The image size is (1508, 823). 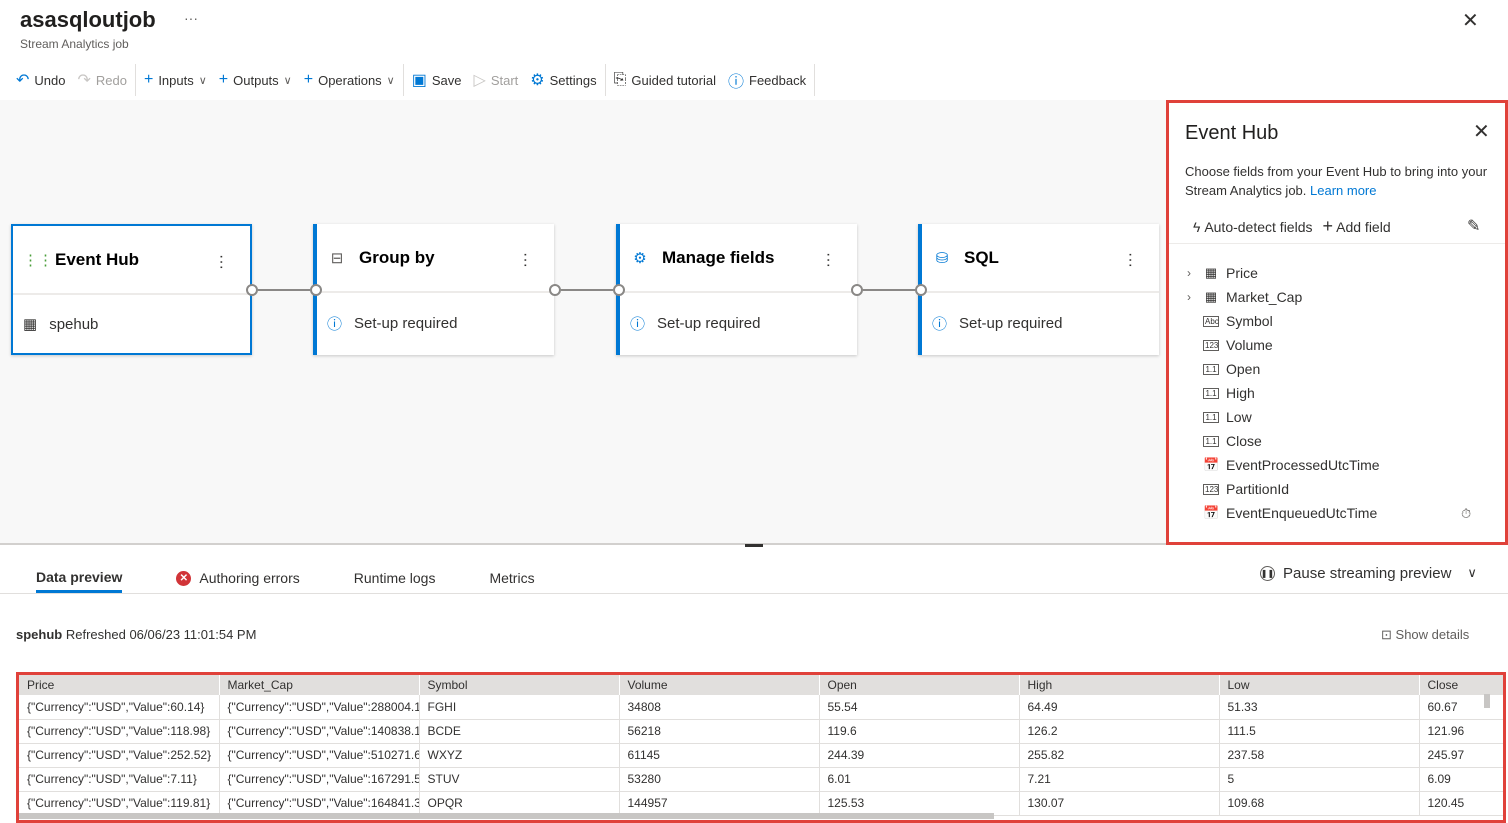 What do you see at coordinates (184, 578) in the screenshot?
I see `error-icon: ✕` at bounding box center [184, 578].